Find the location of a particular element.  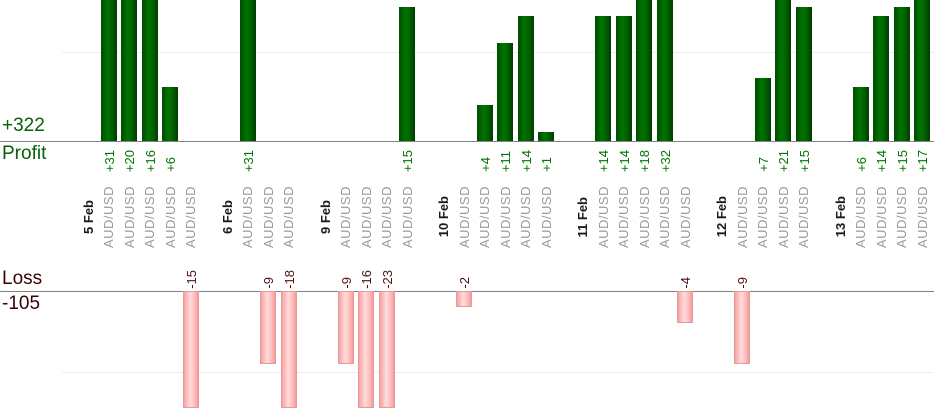

trade-column: -15 AUD/USD is located at coordinates (191, 210).